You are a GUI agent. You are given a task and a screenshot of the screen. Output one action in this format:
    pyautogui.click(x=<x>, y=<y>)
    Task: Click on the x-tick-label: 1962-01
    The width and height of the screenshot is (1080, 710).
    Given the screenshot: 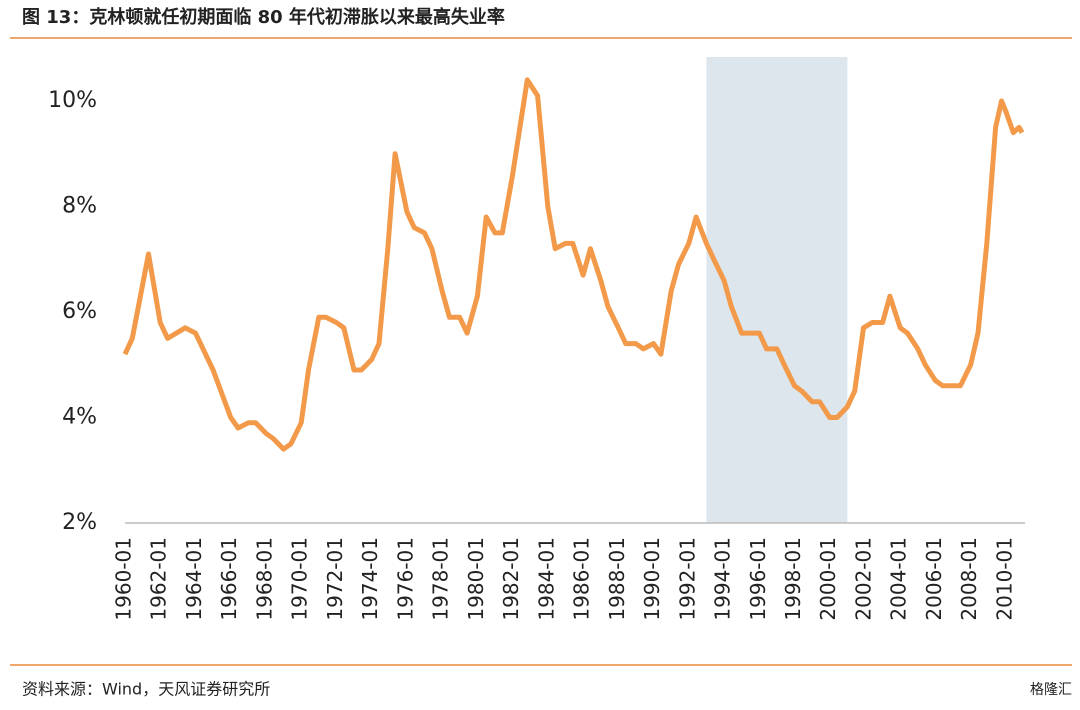 What is the action you would take?
    pyautogui.click(x=159, y=579)
    